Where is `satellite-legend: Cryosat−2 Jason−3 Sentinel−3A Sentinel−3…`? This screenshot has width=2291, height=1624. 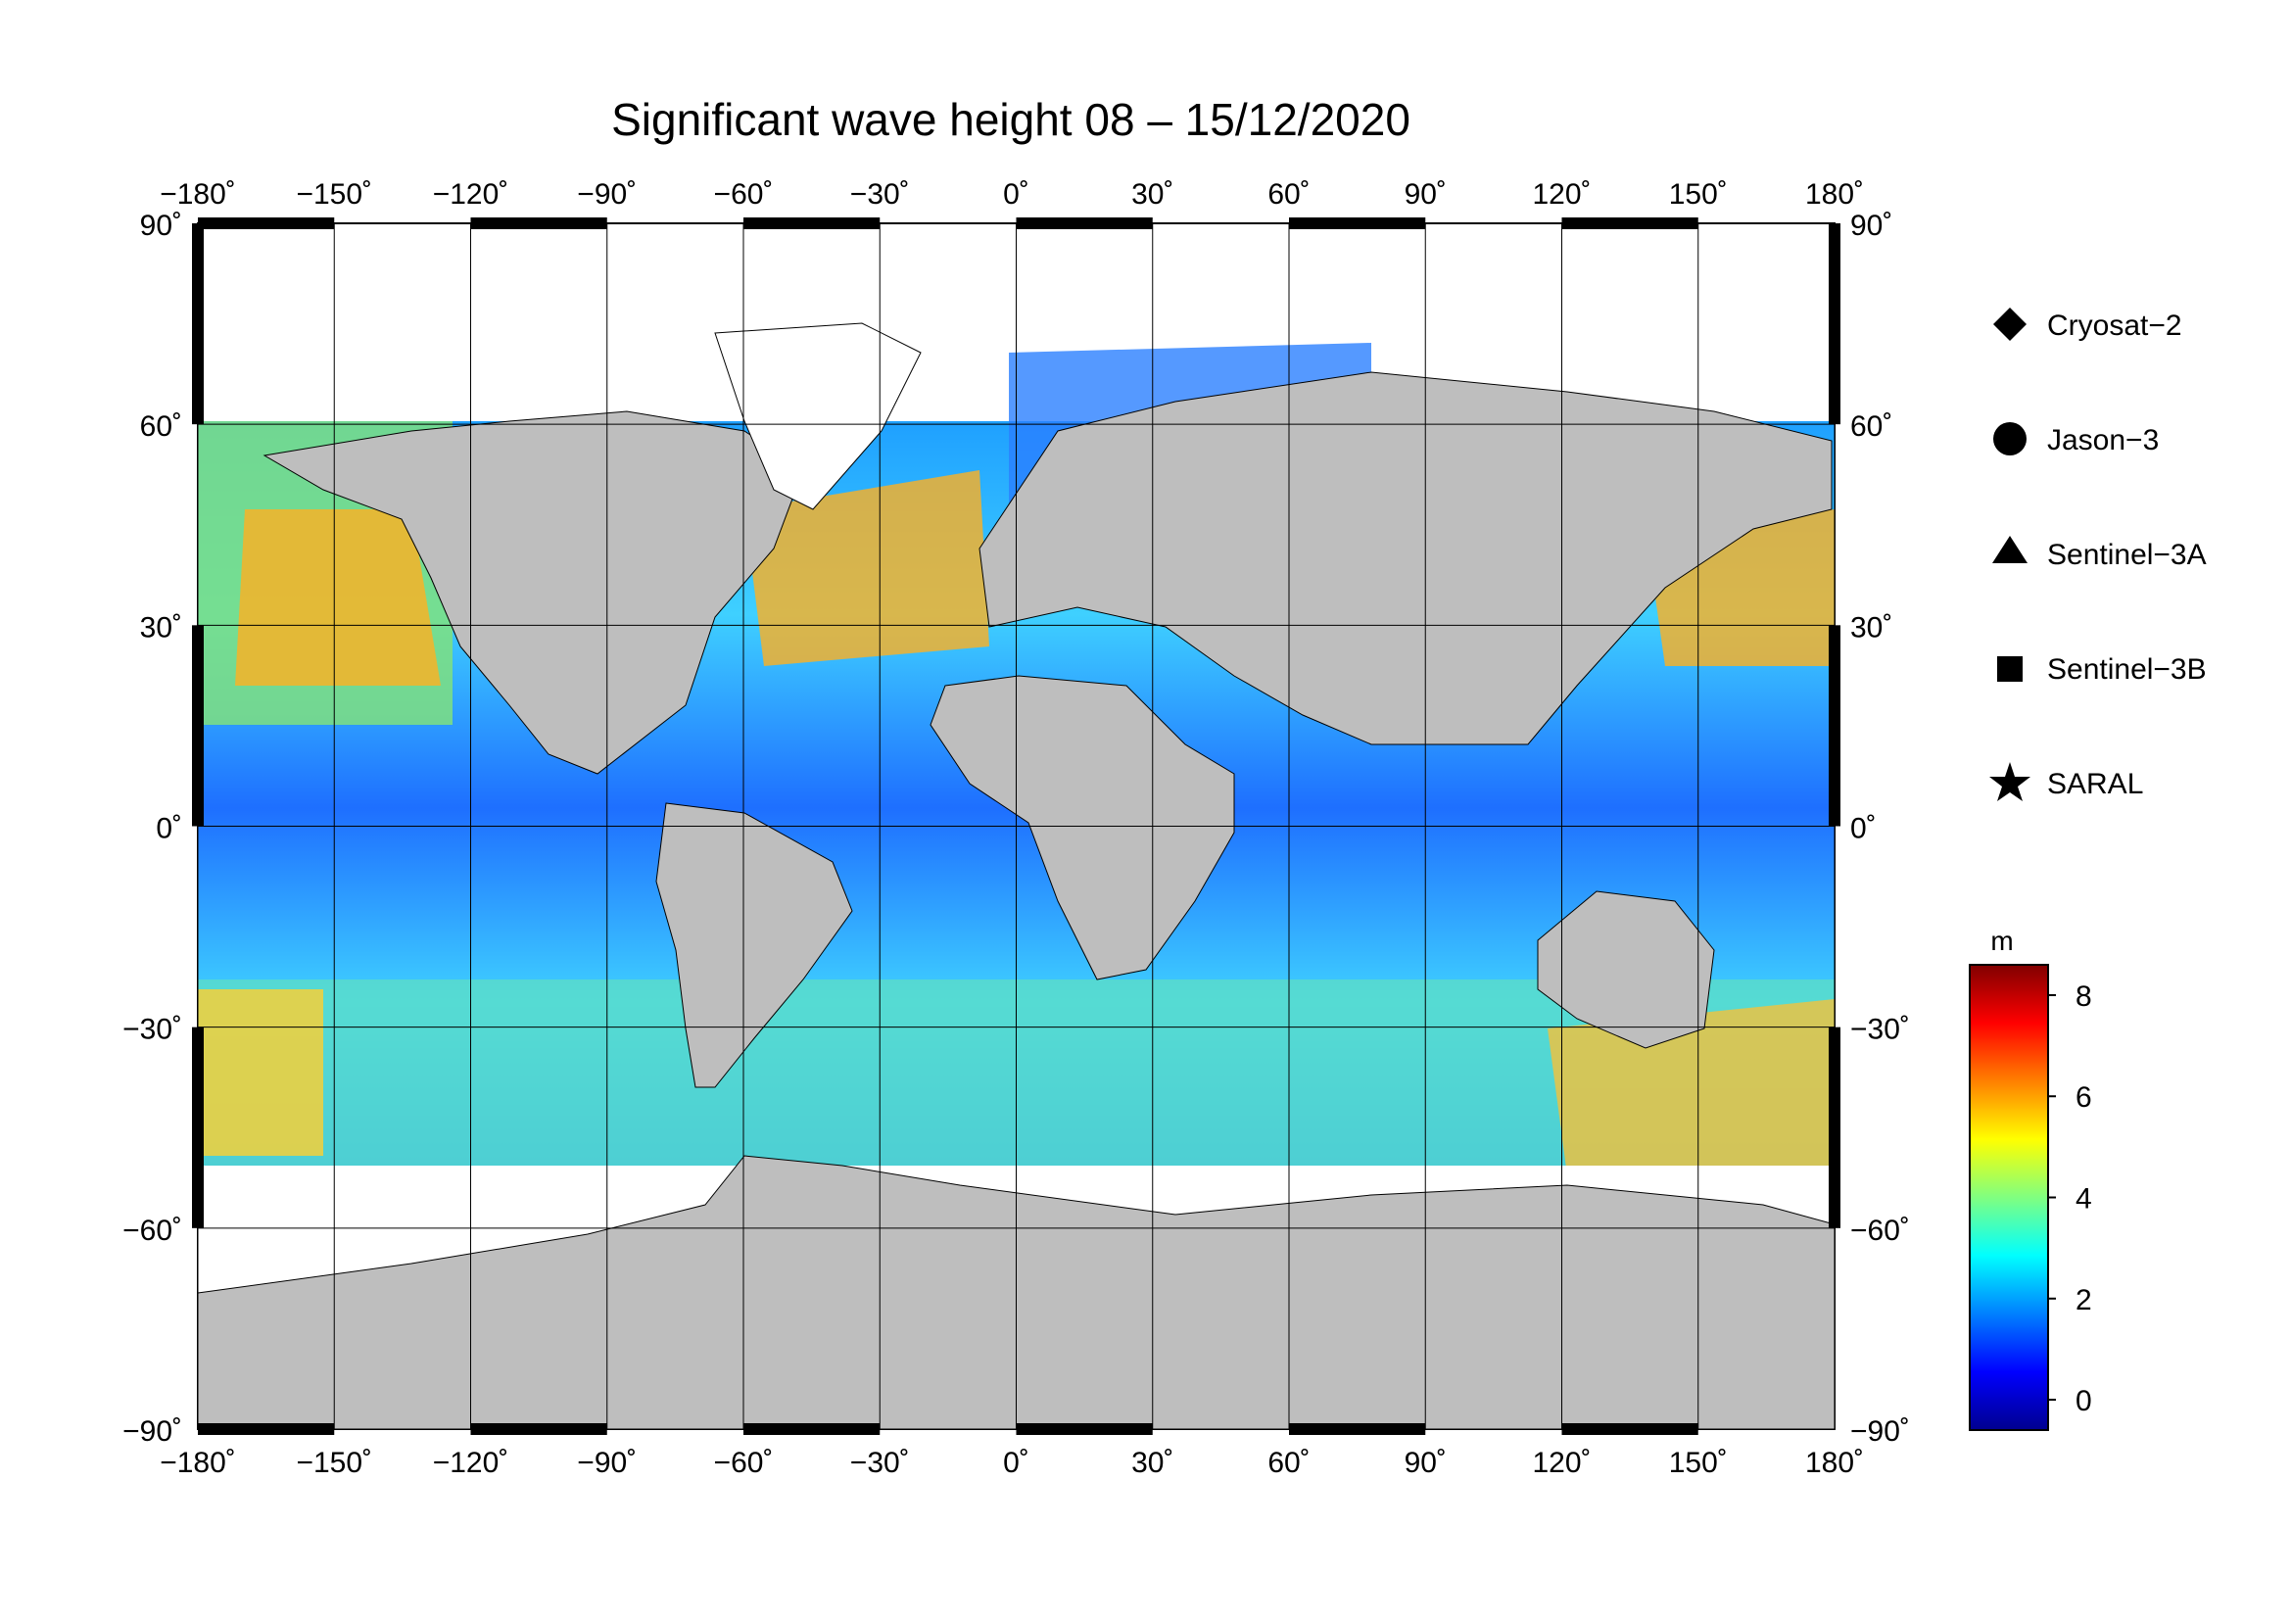 satellite-legend: Cryosat−2 Jason−3 Sentinel−3A Sentinel−3… is located at coordinates (2098, 555).